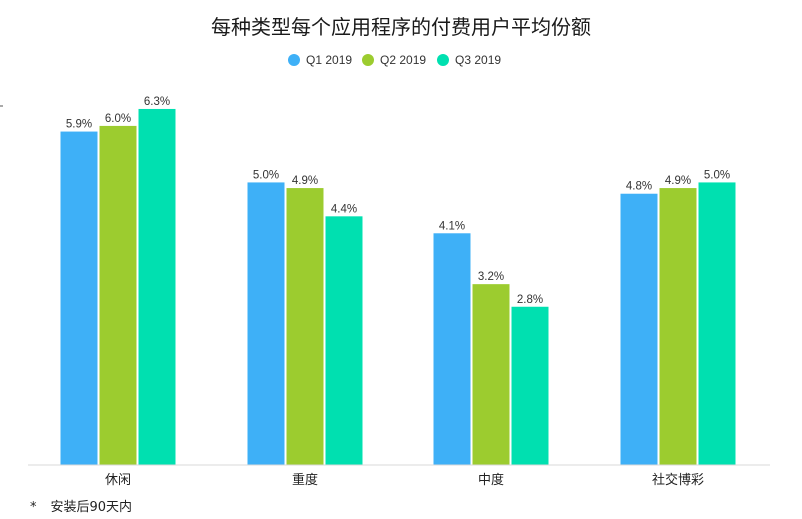  Describe the element at coordinates (678, 480) in the screenshot. I see `category-label: 社交博彩` at that location.